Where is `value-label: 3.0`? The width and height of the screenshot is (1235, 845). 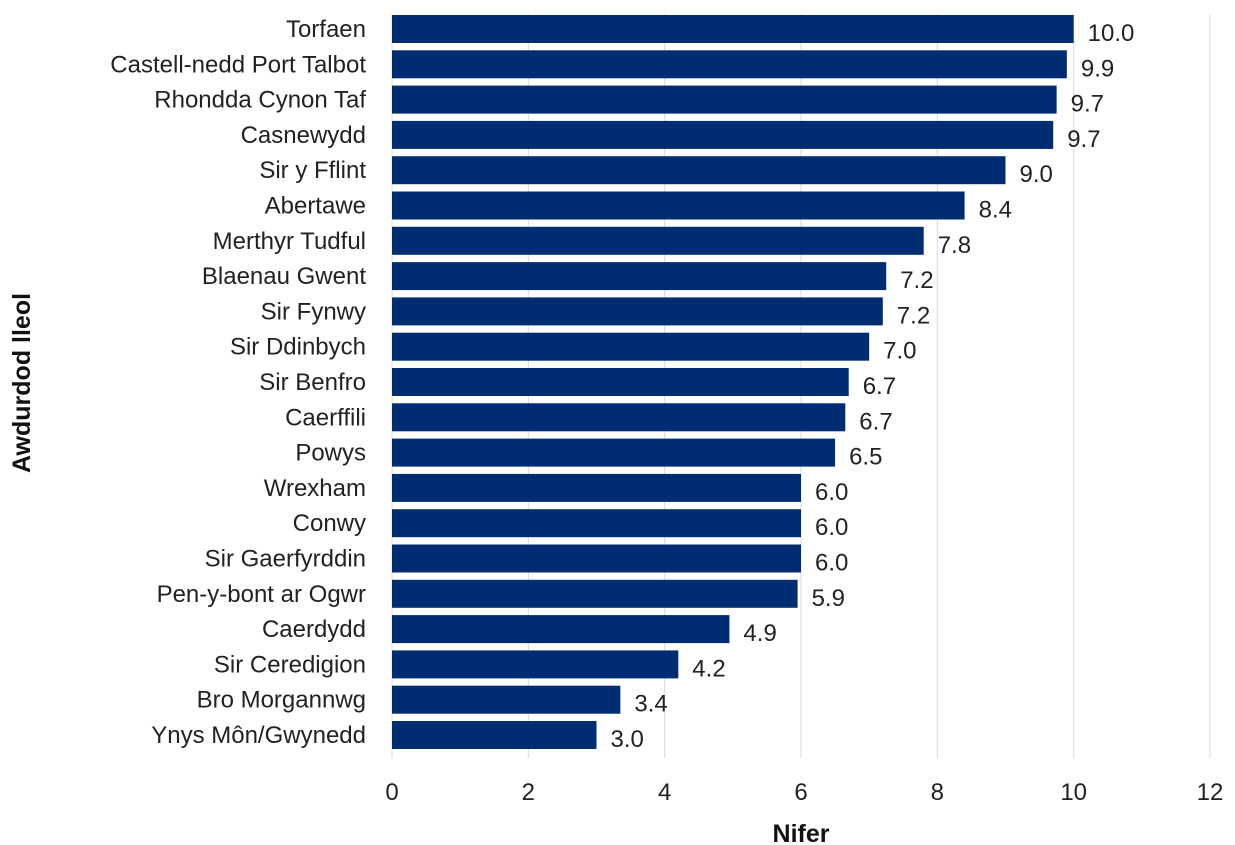 value-label: 3.0 is located at coordinates (627, 739).